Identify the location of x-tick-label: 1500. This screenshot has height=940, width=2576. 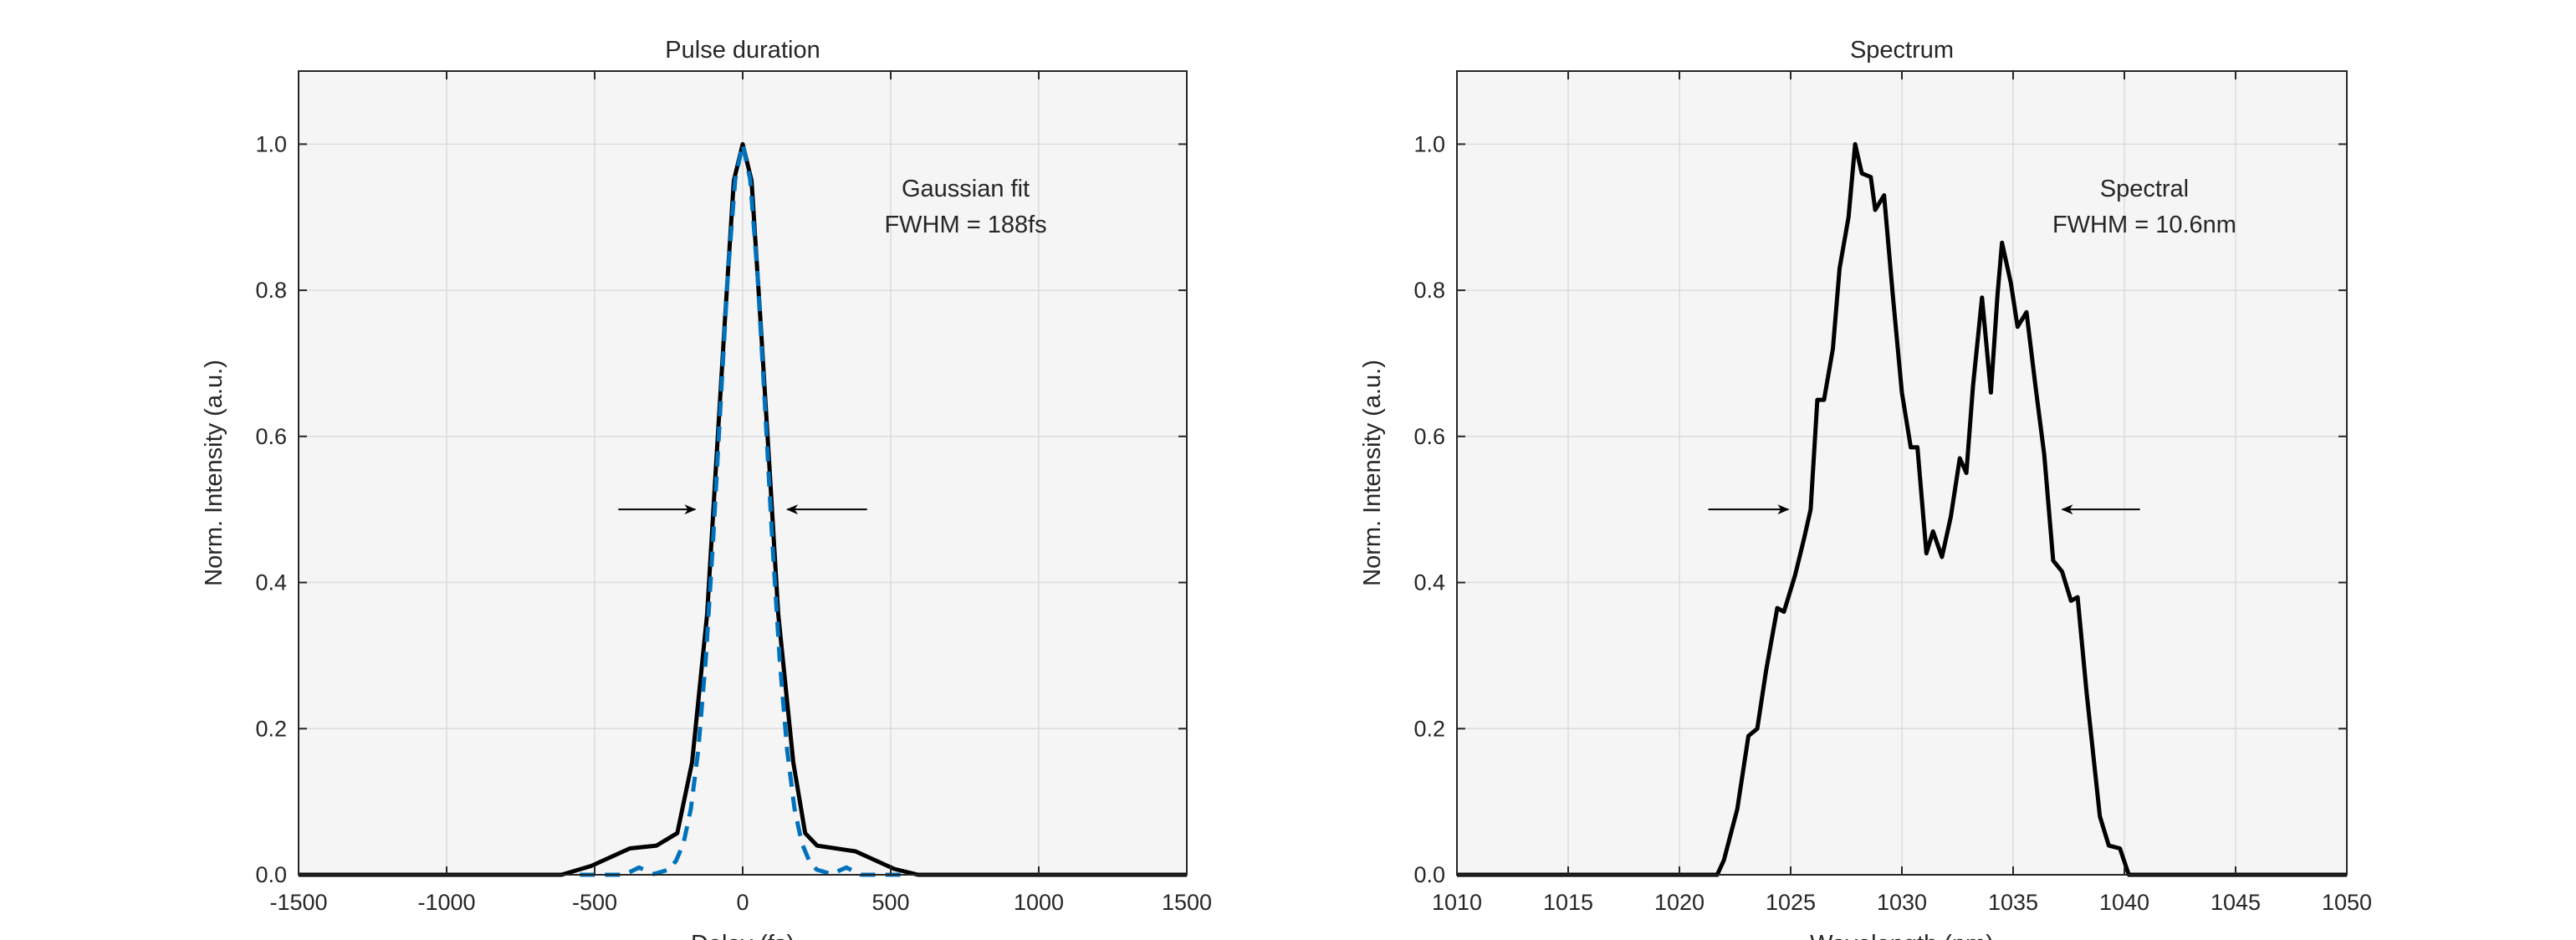
(1187, 902).